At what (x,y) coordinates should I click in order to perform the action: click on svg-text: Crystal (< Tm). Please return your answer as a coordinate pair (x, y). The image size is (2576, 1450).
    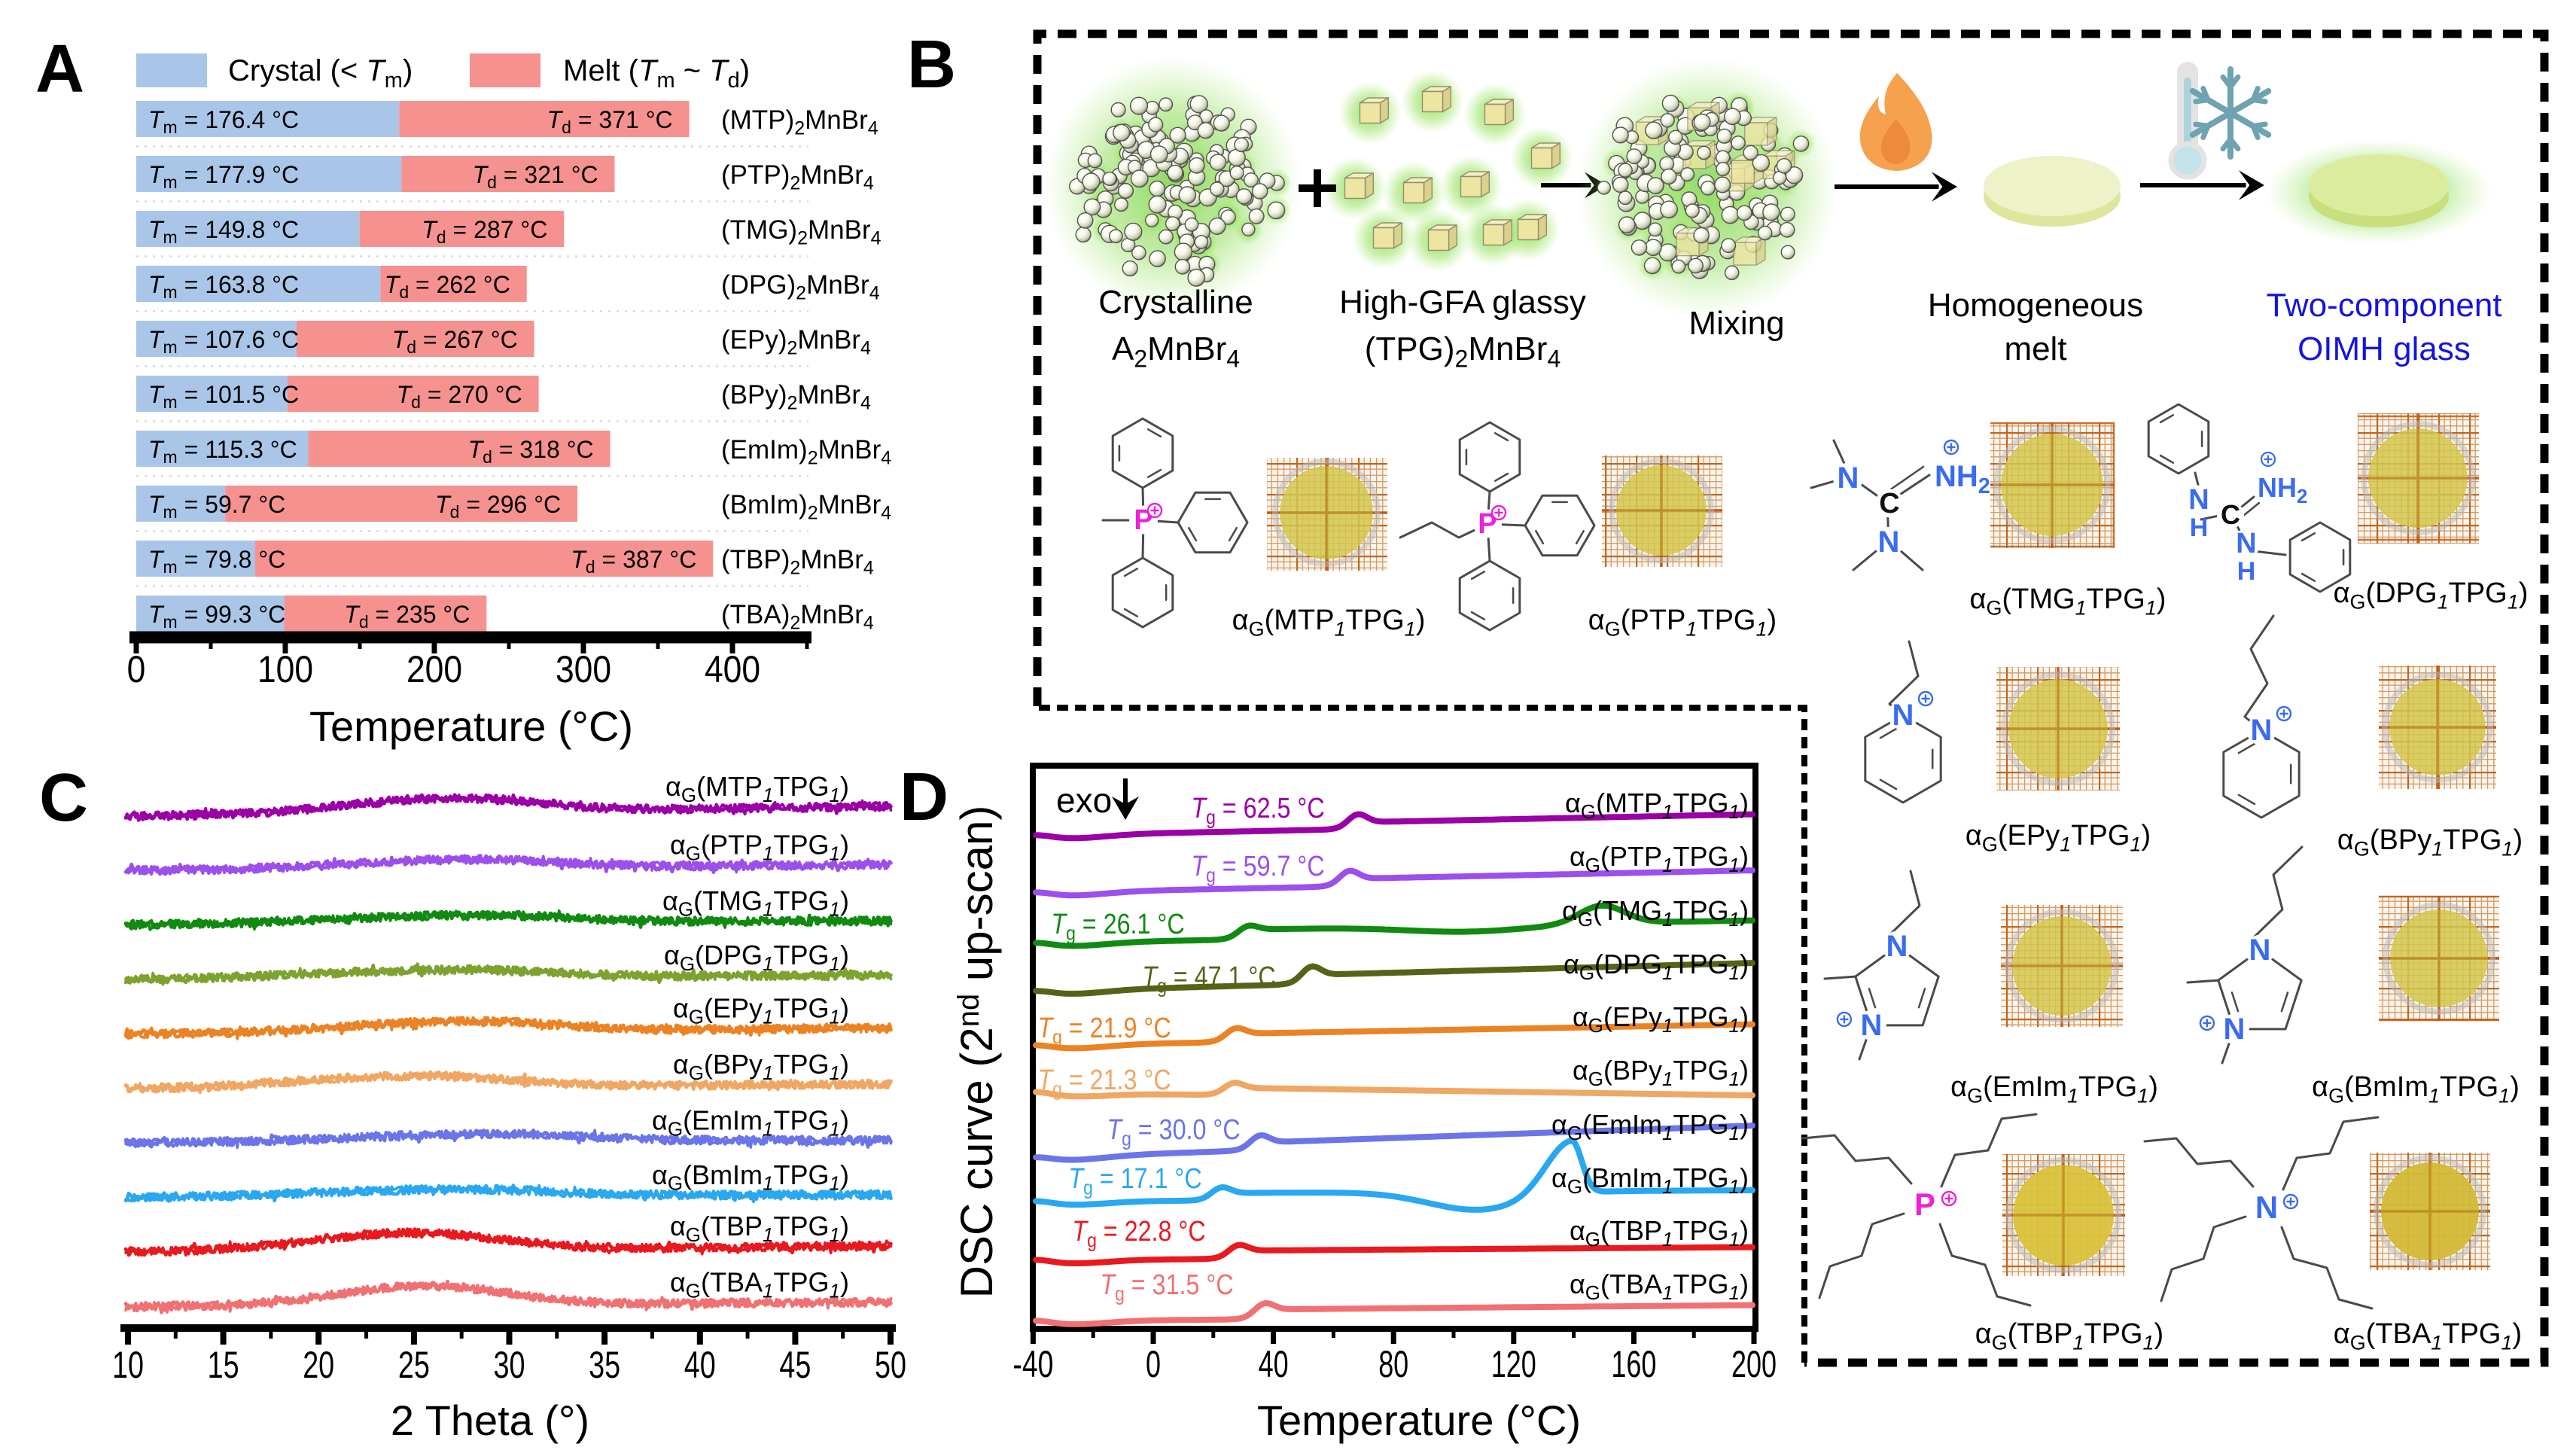
    Looking at the image, I should click on (321, 73).